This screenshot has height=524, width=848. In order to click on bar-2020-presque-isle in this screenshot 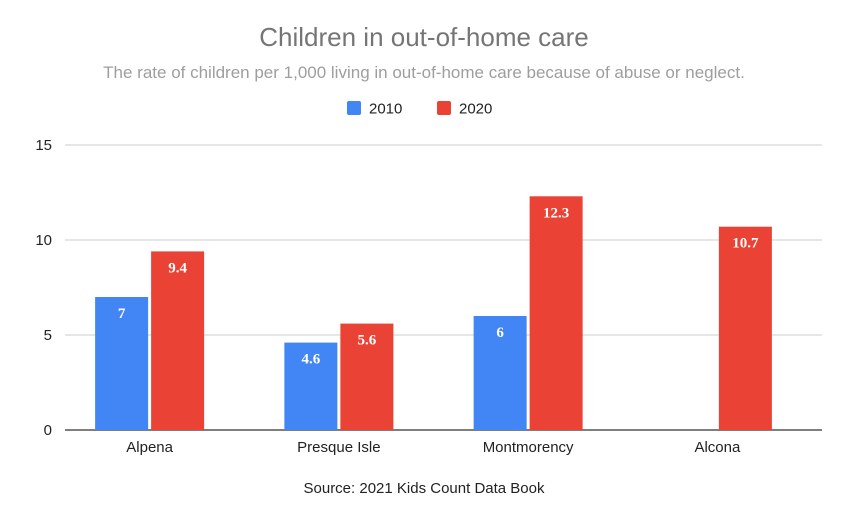, I will do `click(367, 376)`.